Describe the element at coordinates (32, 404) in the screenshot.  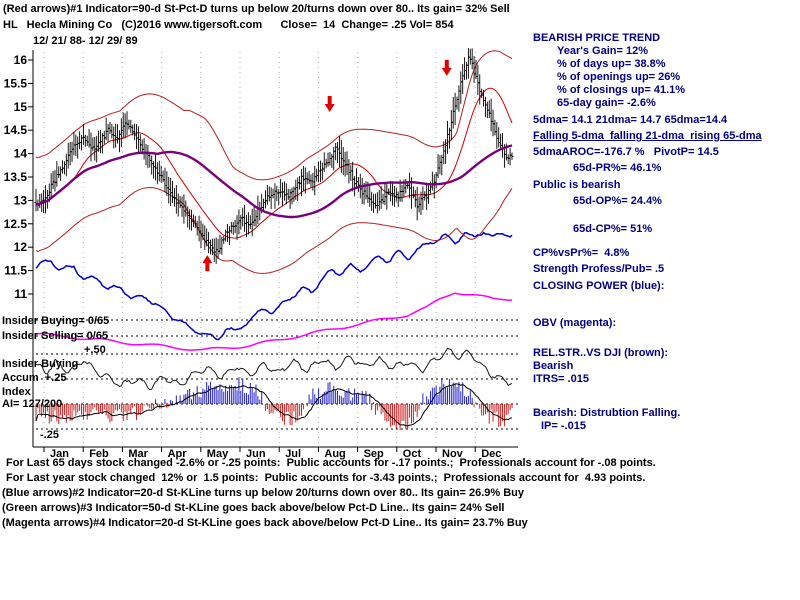
I see `ai-value-label: AI= 127/200` at that location.